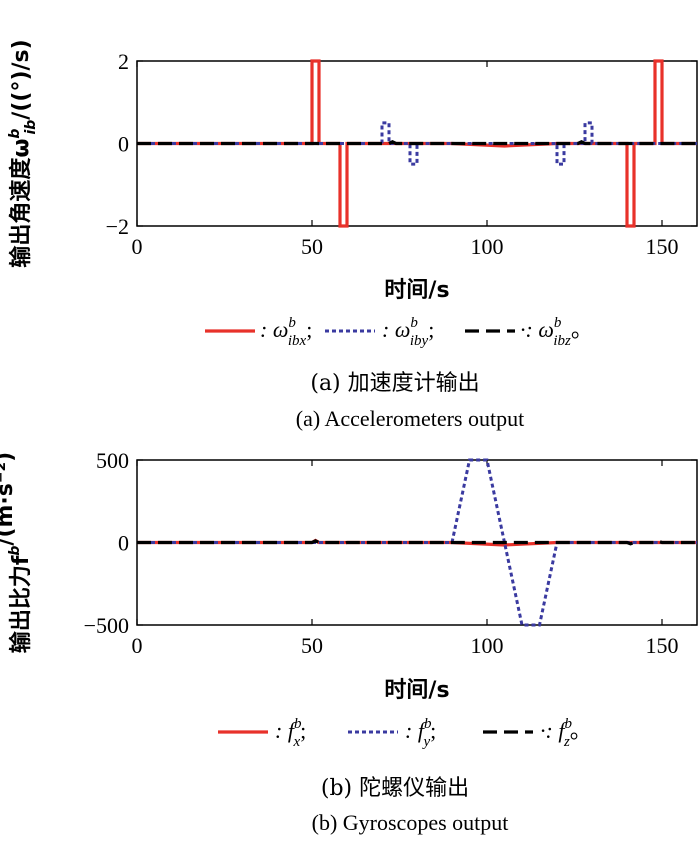  I want to click on caption-chinese: (a) 加速度计输出, so click(394, 383).